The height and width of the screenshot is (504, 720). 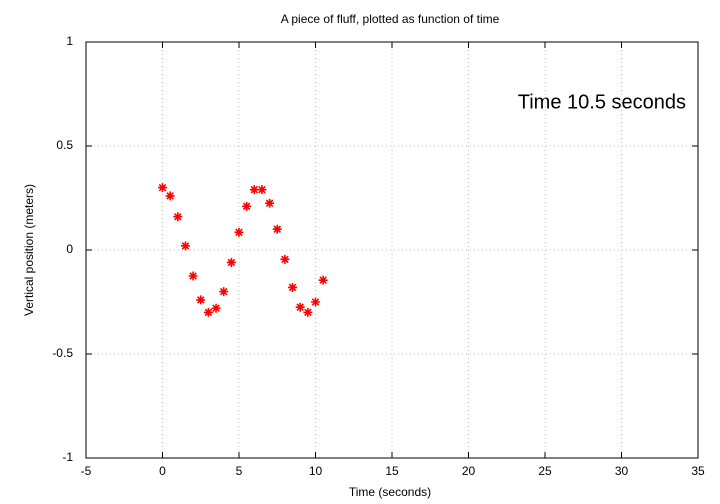 What do you see at coordinates (62, 353) in the screenshot?
I see `y-tick-label: -0.5` at bounding box center [62, 353].